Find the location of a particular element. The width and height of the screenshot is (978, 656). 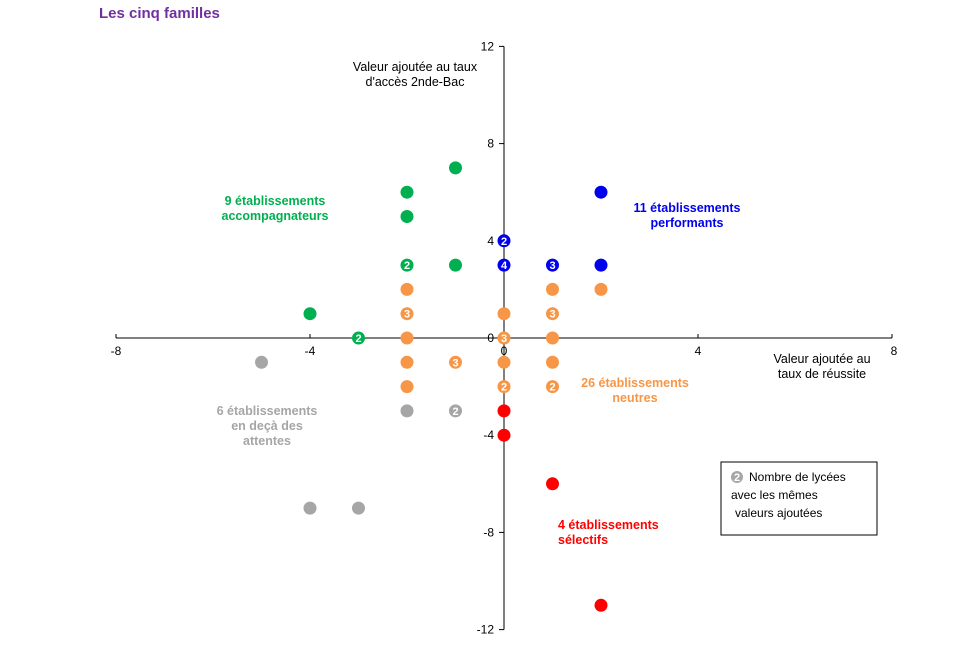

group-label-orange: neutres is located at coordinates (634, 398).